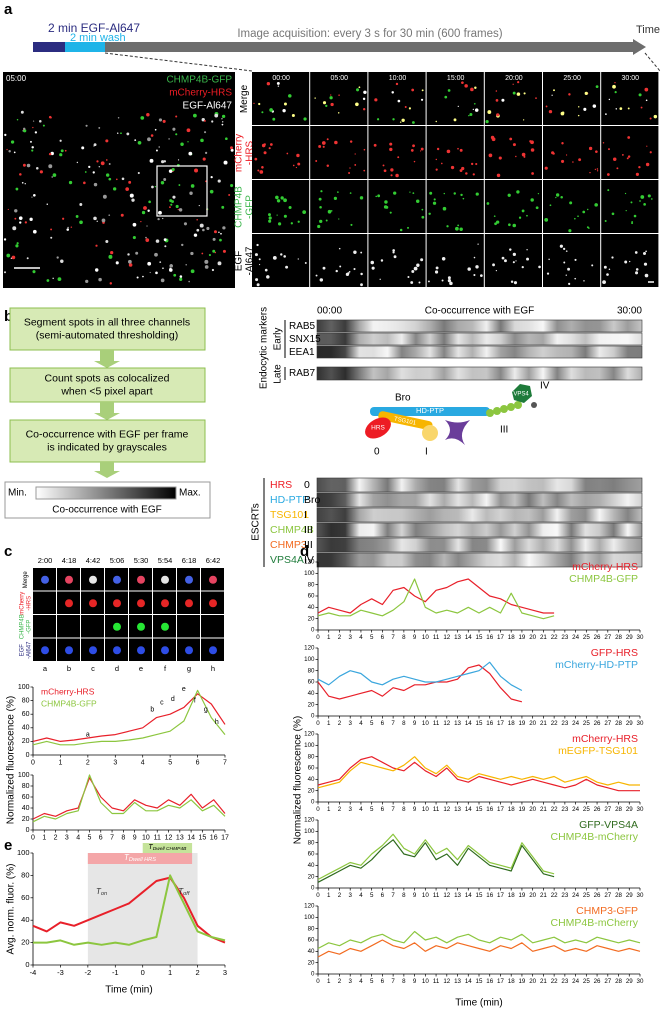 The height and width of the screenshot is (1013, 663). I want to click on x-tick-label: 3, so click(225, 972).